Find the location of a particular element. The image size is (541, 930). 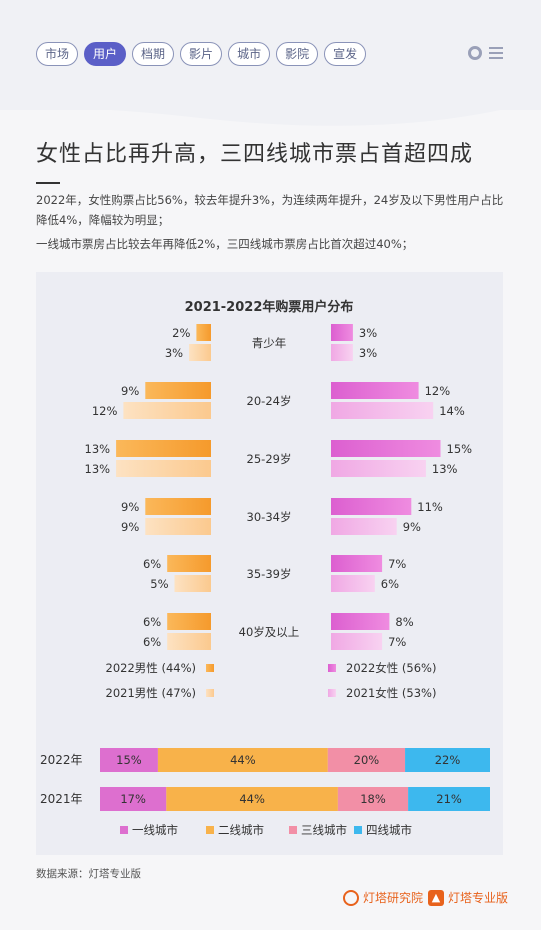

bar-value-label: 8% is located at coordinates (404, 622).